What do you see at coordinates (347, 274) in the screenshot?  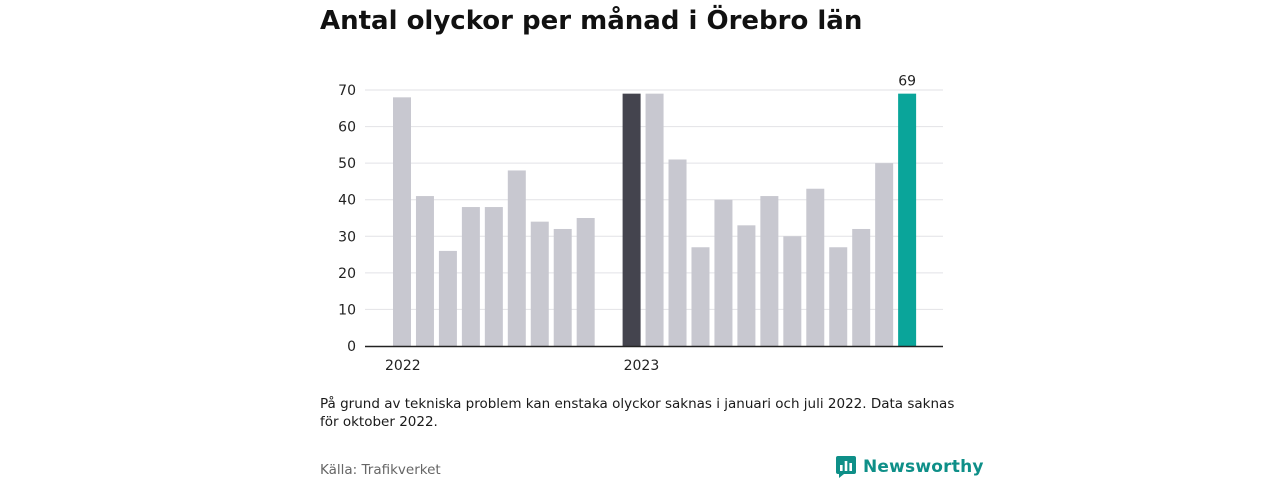 I see `y-tick-label: 20` at bounding box center [347, 274].